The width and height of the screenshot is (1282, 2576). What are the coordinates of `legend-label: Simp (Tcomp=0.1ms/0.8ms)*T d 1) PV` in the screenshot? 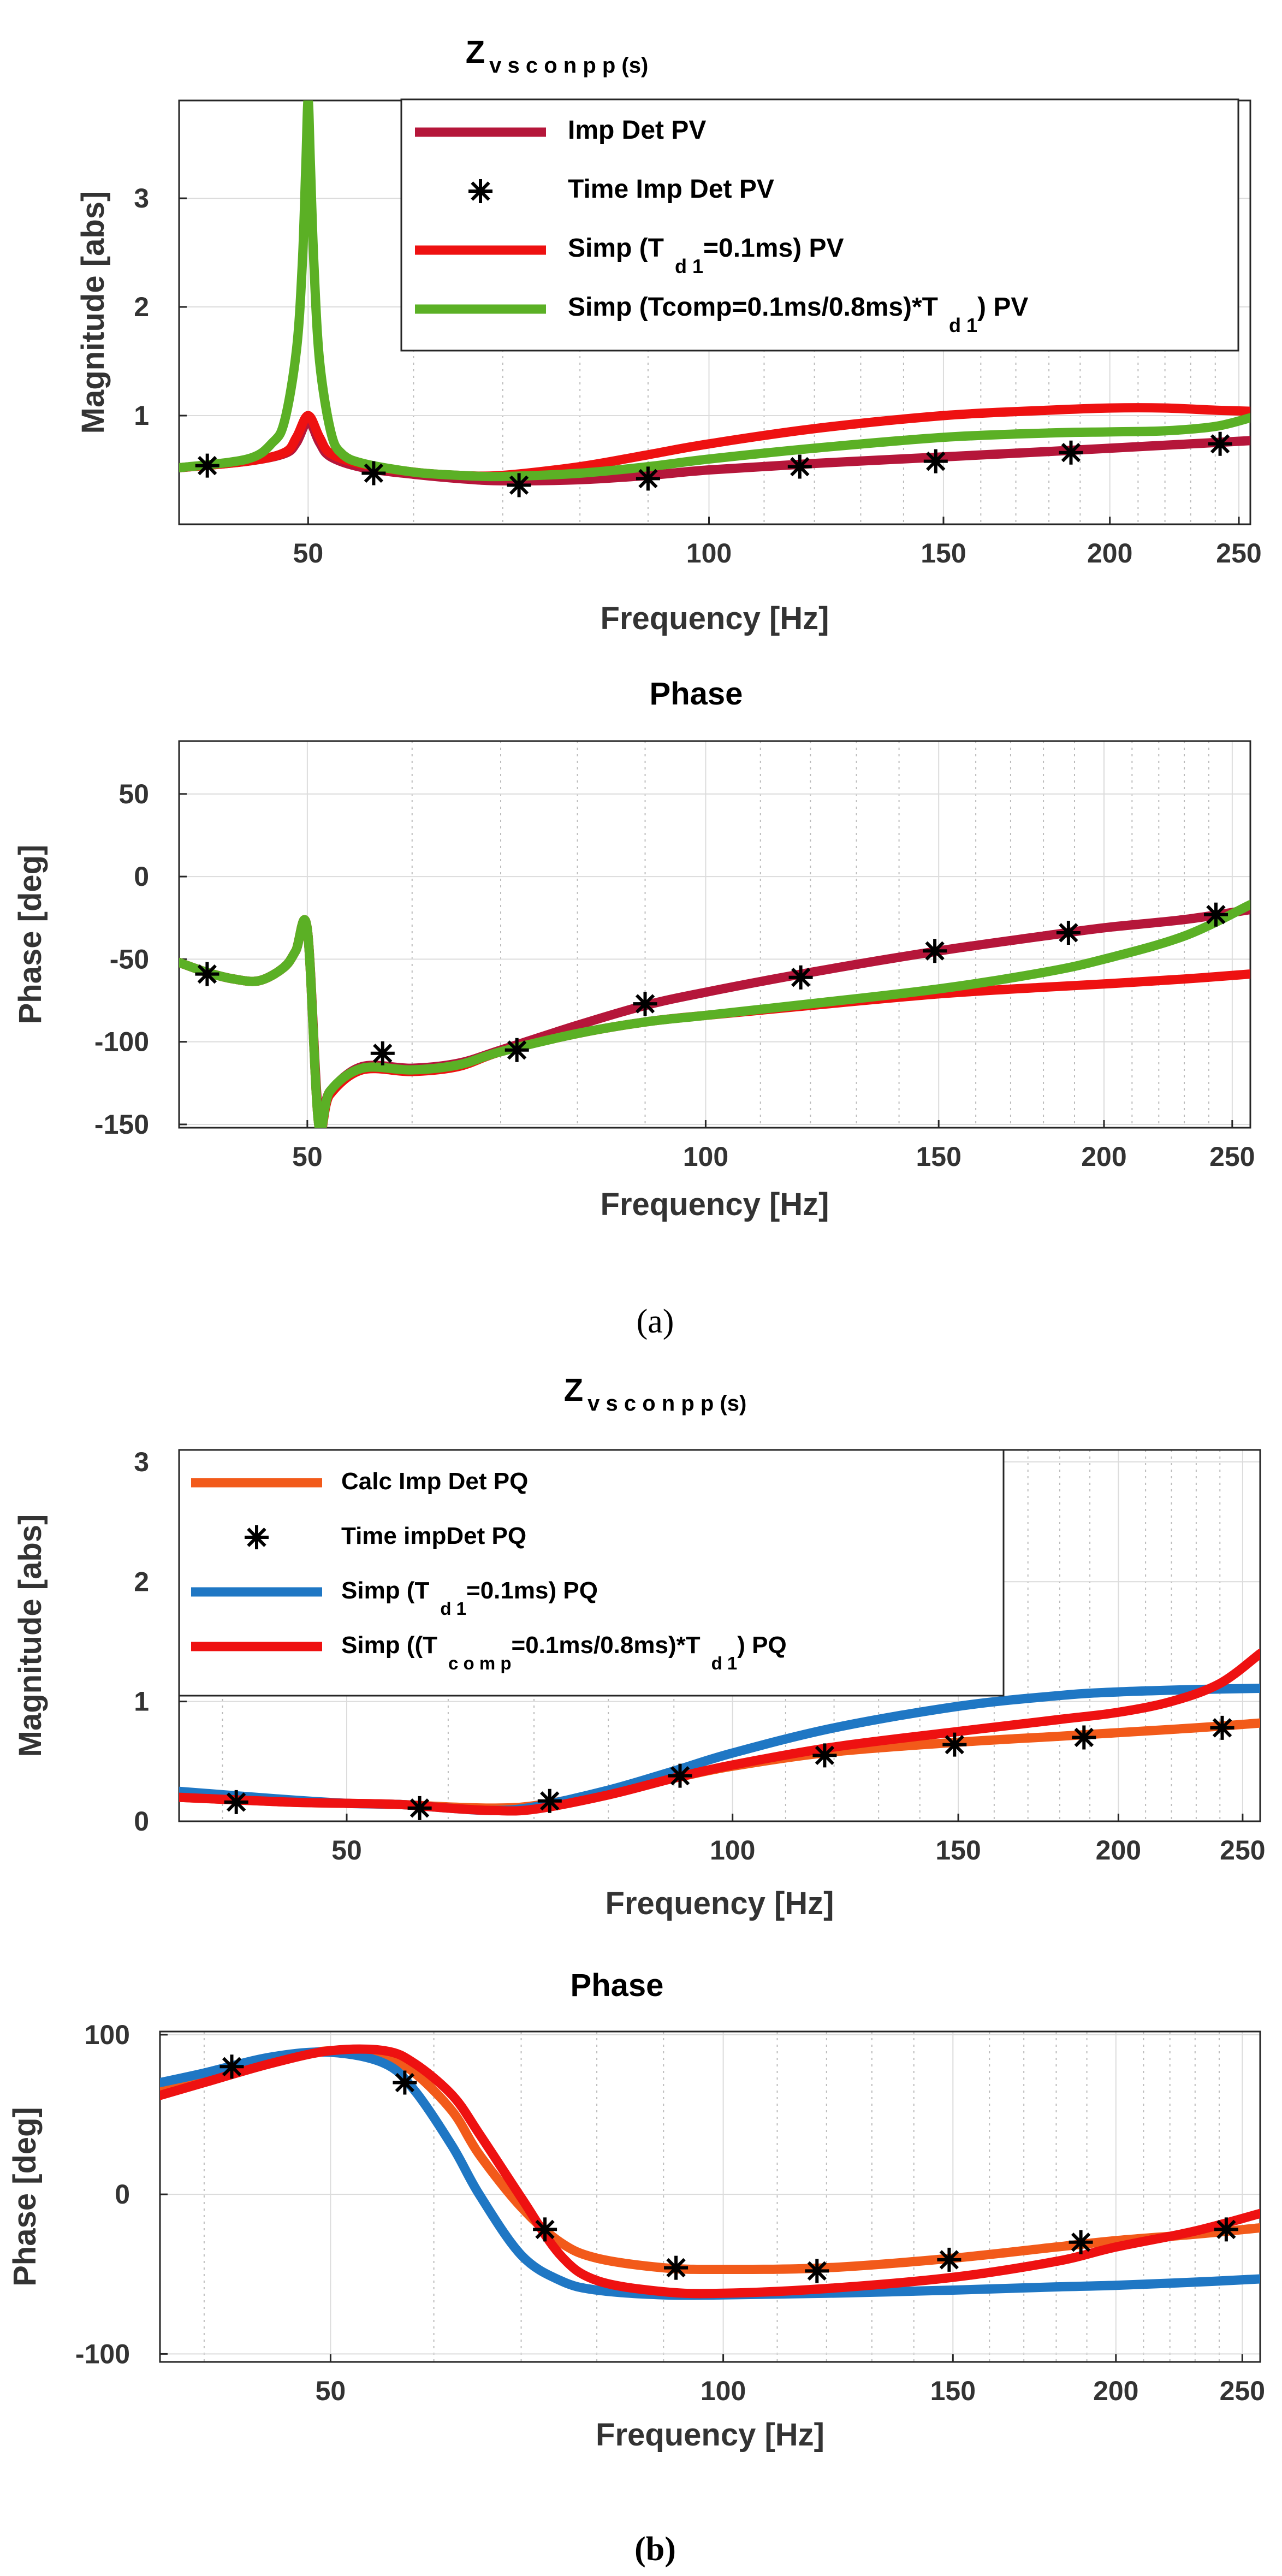 It's located at (798, 314).